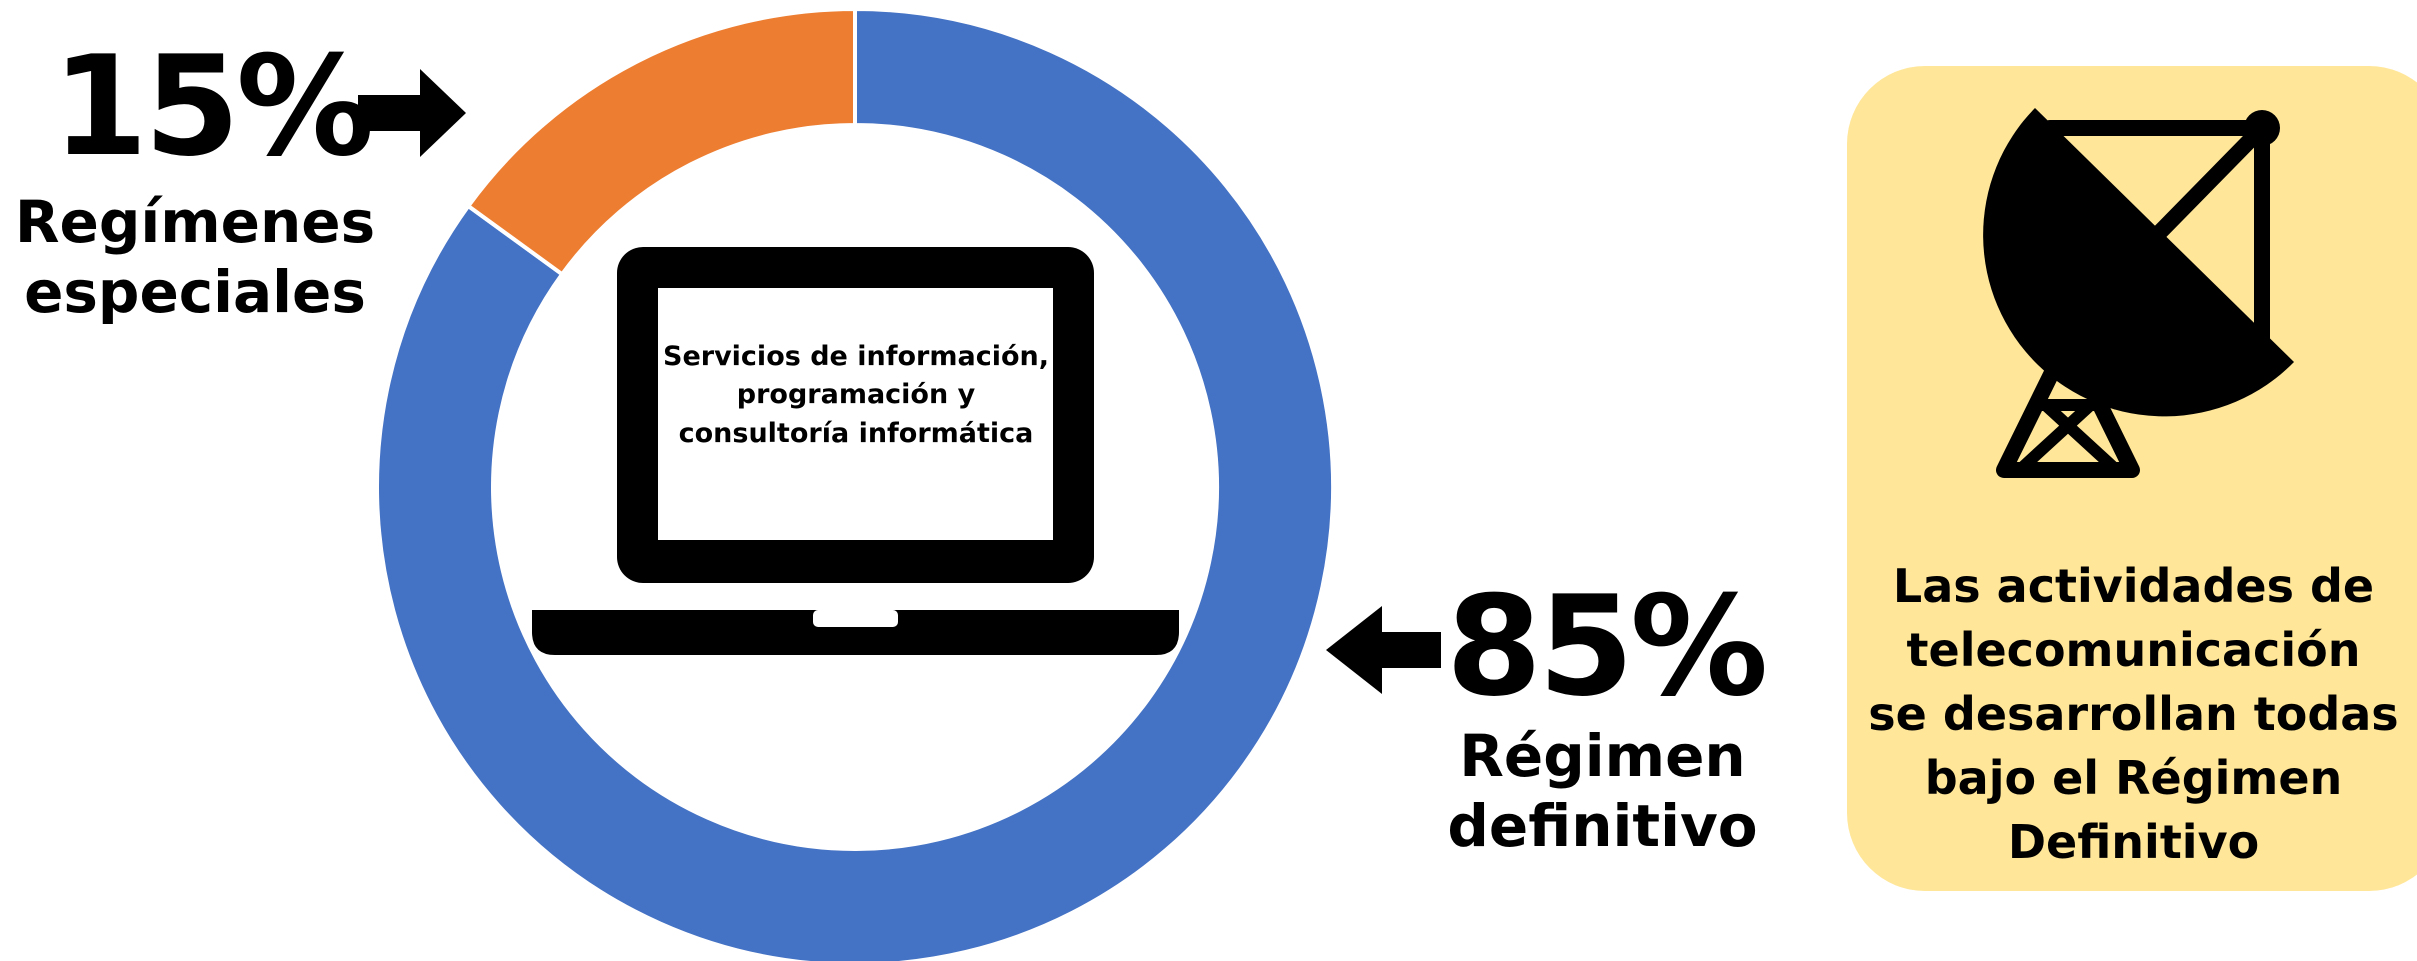 This screenshot has width=2417, height=961. What do you see at coordinates (2133, 649) in the screenshot?
I see `note-line: telecomunicación` at bounding box center [2133, 649].